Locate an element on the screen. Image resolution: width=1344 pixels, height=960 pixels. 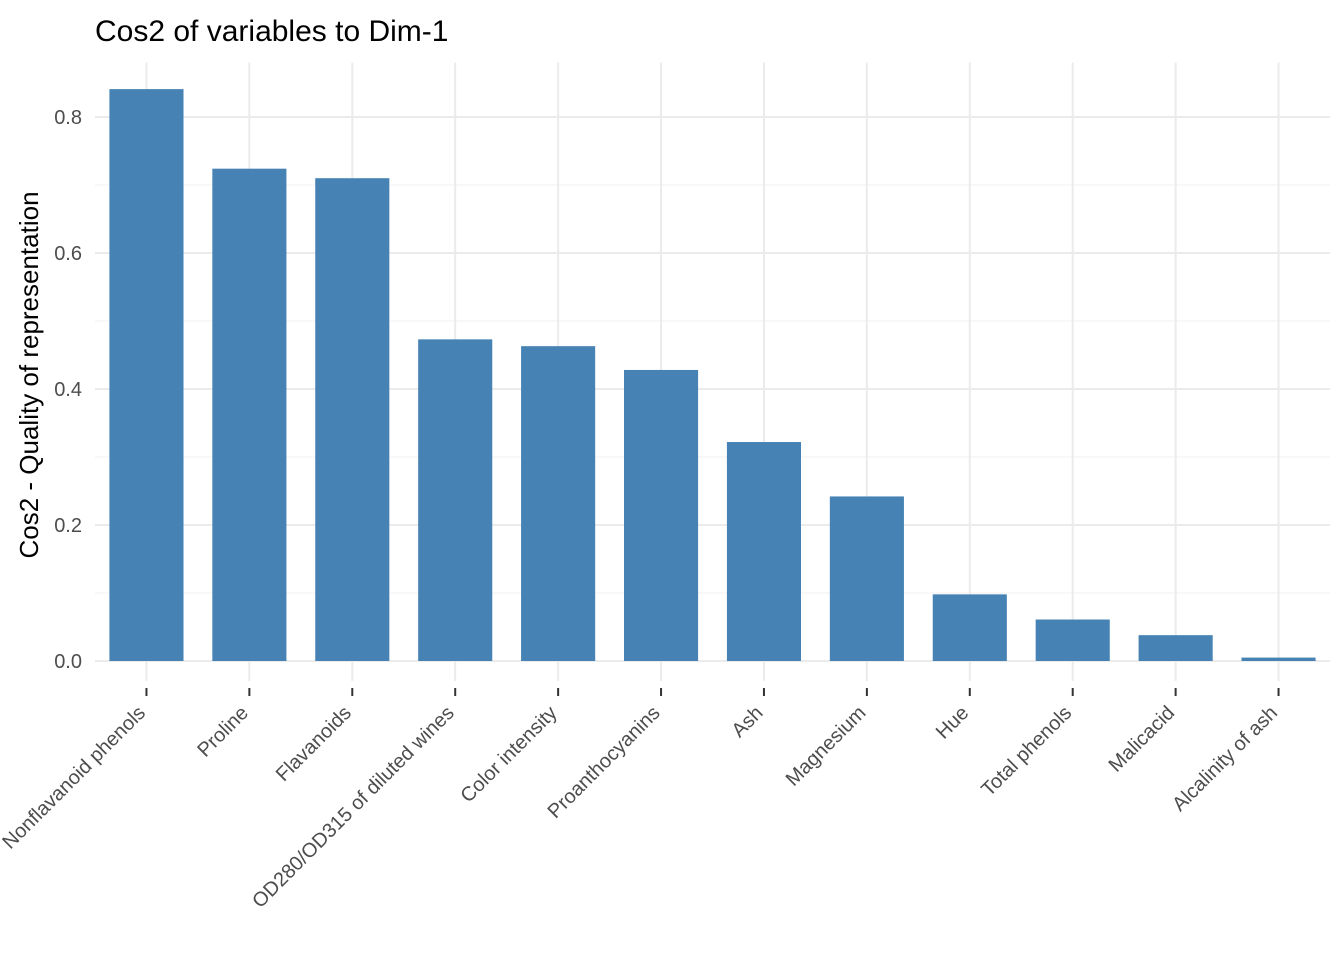
x-tick-label: Hue is located at coordinates (953, 723).